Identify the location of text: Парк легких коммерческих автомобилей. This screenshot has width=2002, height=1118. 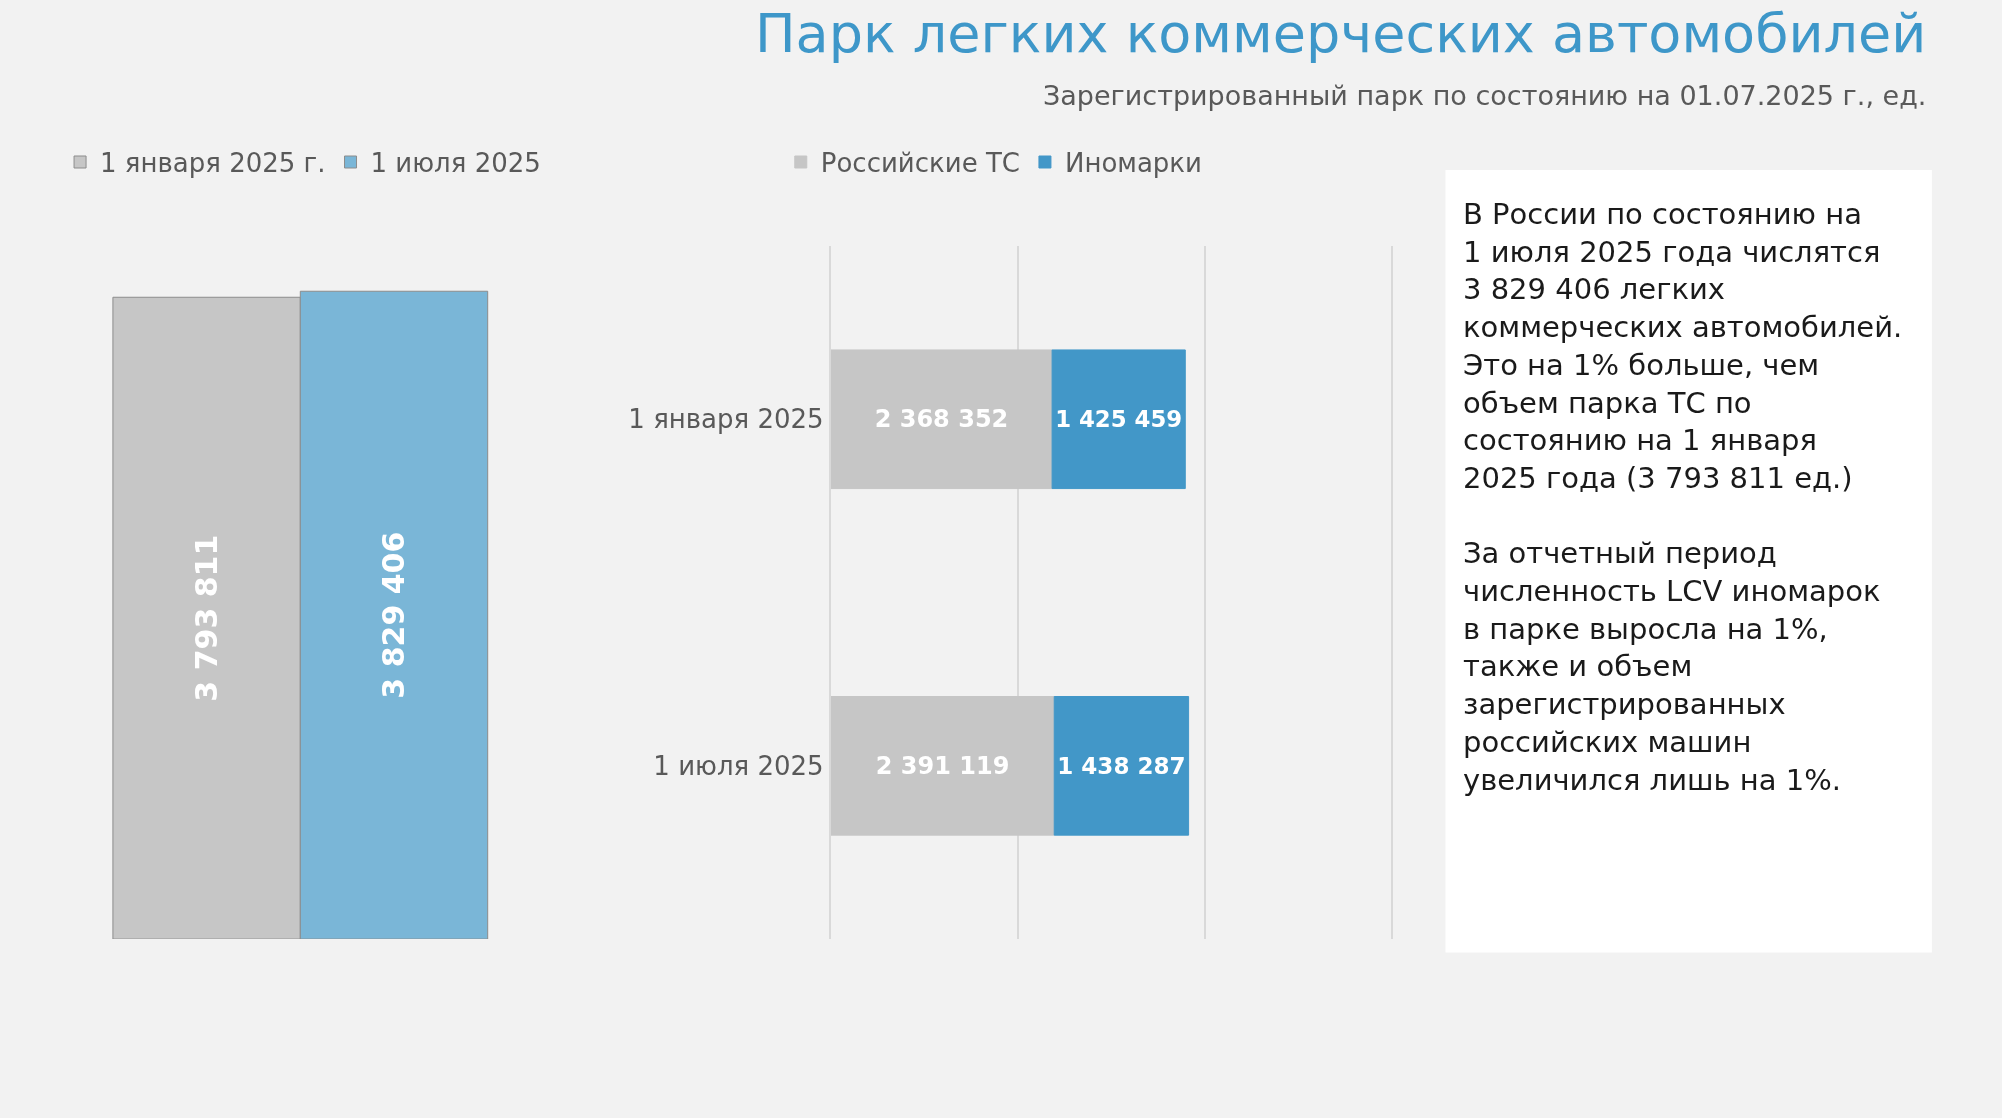
(1341, 33).